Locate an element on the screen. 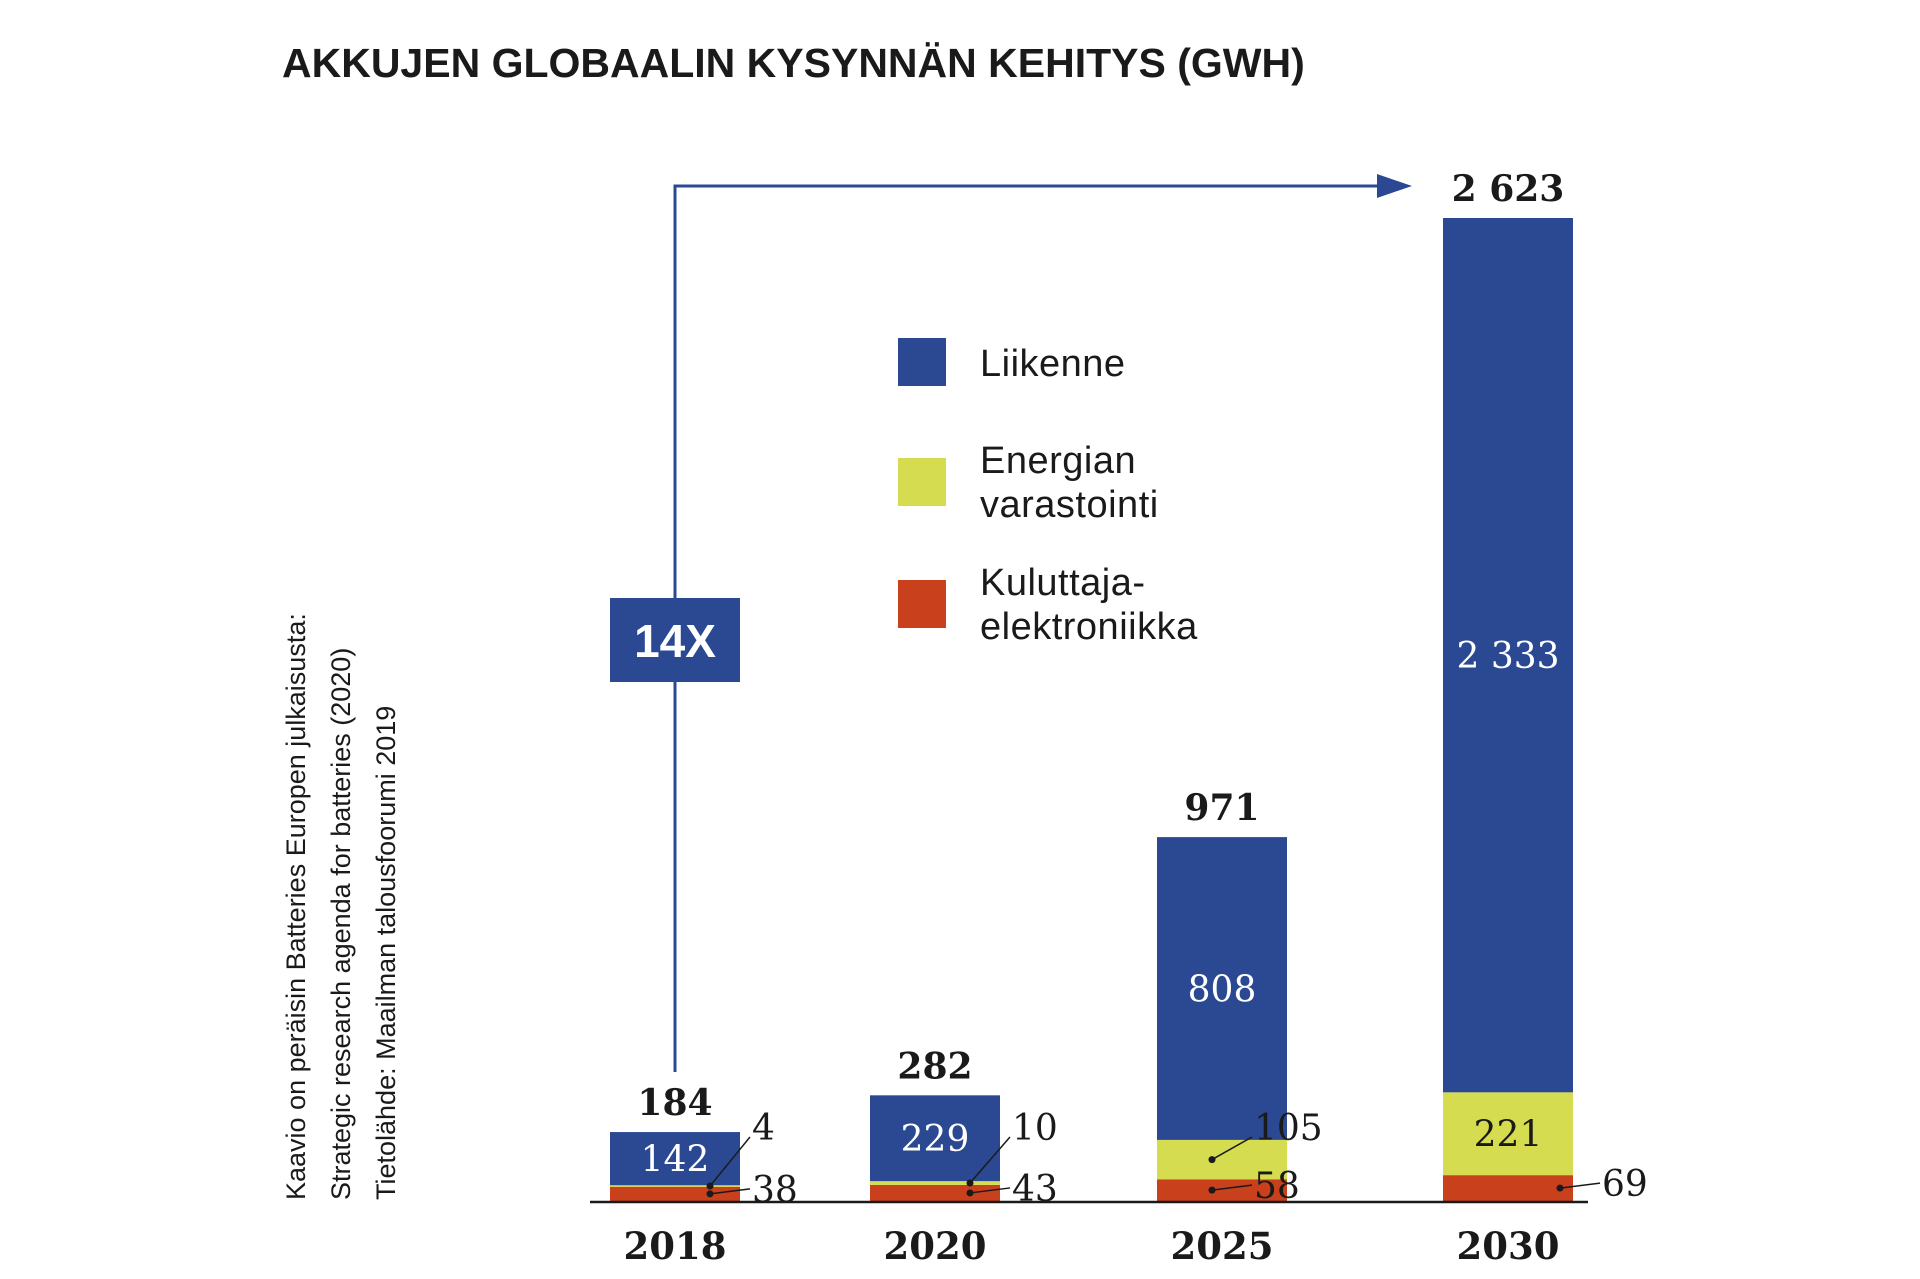 The height and width of the screenshot is (1279, 1920). bar-transport-2020 is located at coordinates (935, 1138).